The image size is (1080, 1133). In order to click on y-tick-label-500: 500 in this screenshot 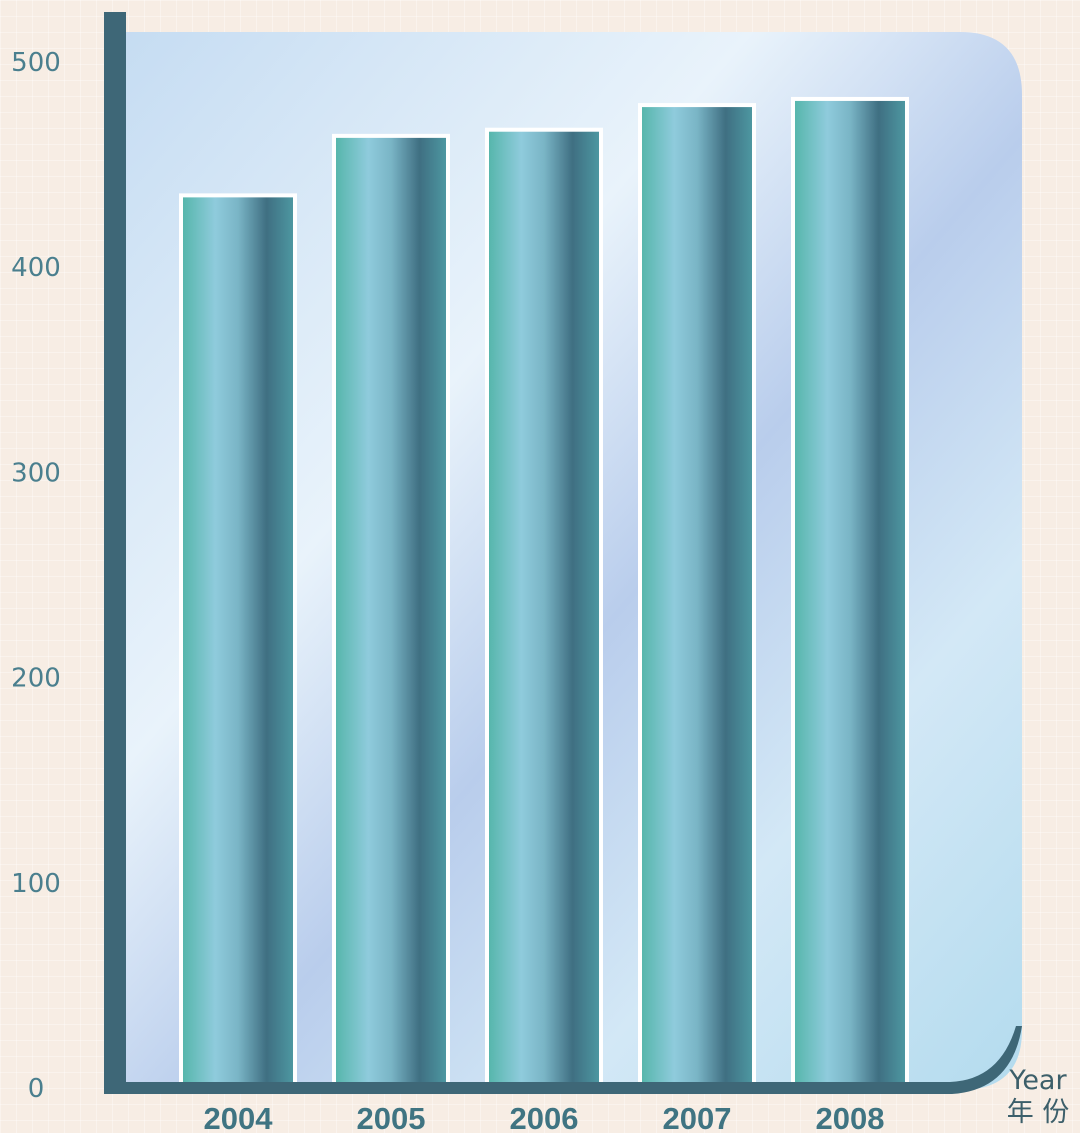, I will do `click(36, 63)`.